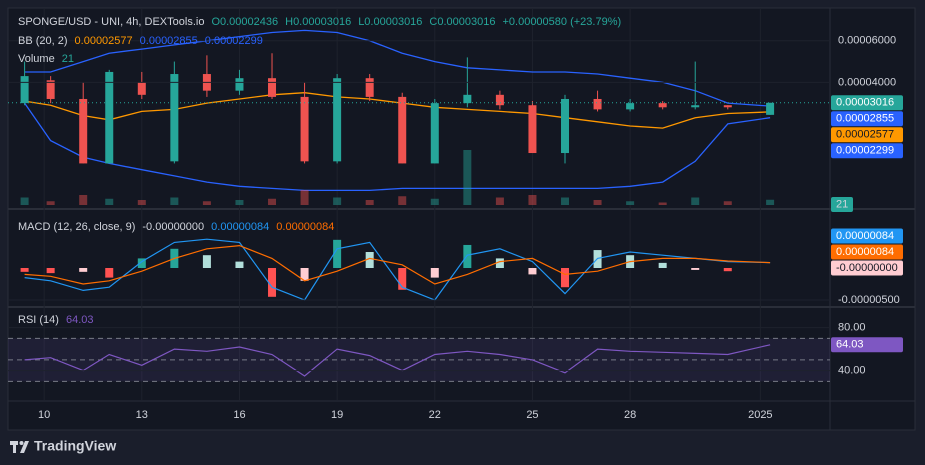 Image resolution: width=925 pixels, height=465 pixels. Describe the element at coordinates (865, 119) in the screenshot. I see `price-badge-label: 0.00002855` at that location.